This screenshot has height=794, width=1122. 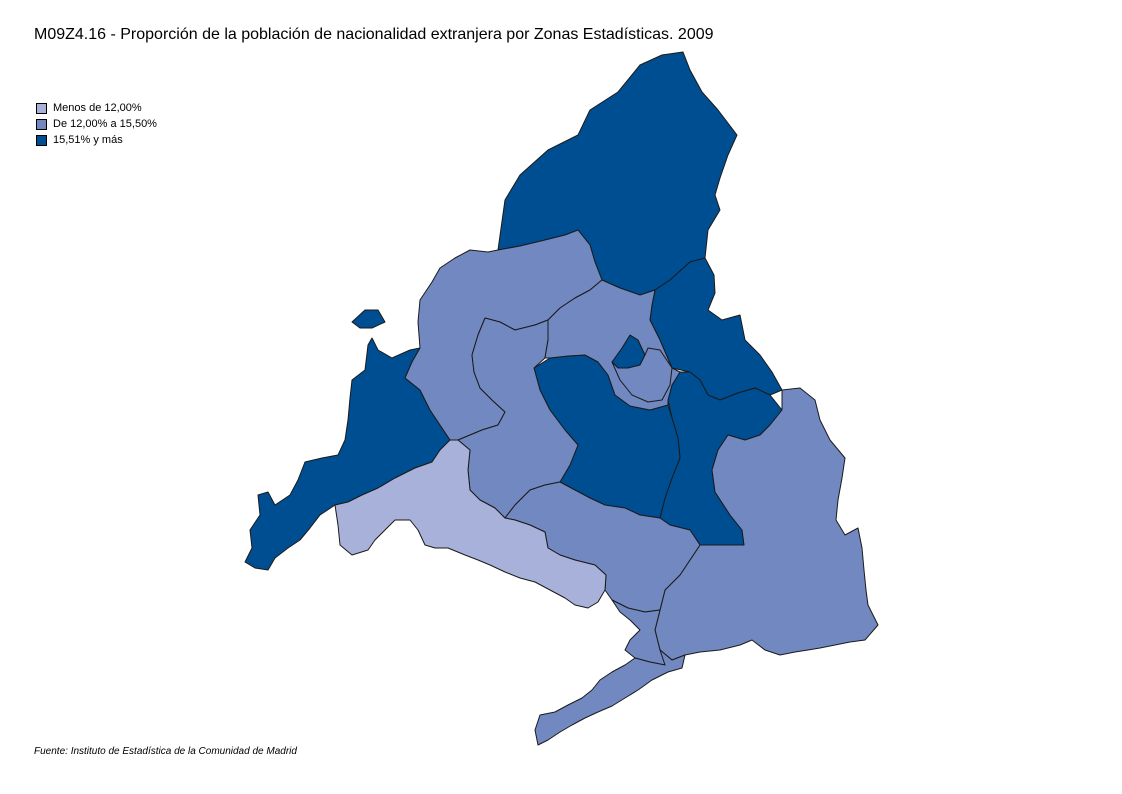 What do you see at coordinates (105, 124) in the screenshot?
I see `legend-label: De 12,00% a 15,50%` at bounding box center [105, 124].